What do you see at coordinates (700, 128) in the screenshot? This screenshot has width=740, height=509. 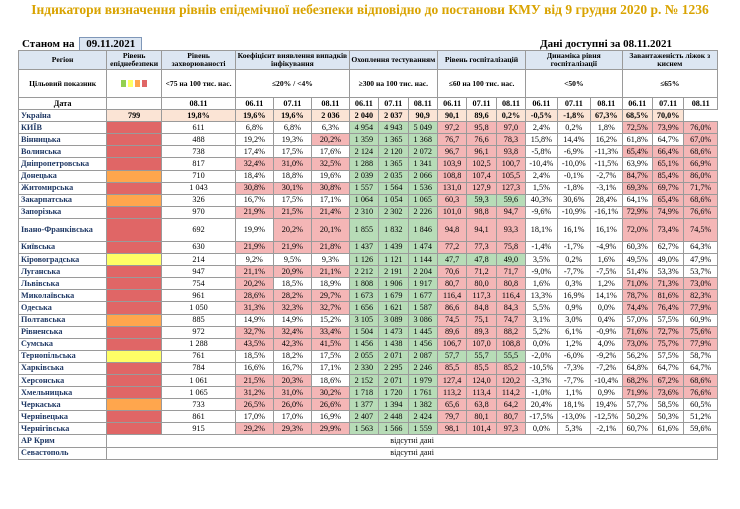 I see `value-cell: 76,0%` at bounding box center [700, 128].